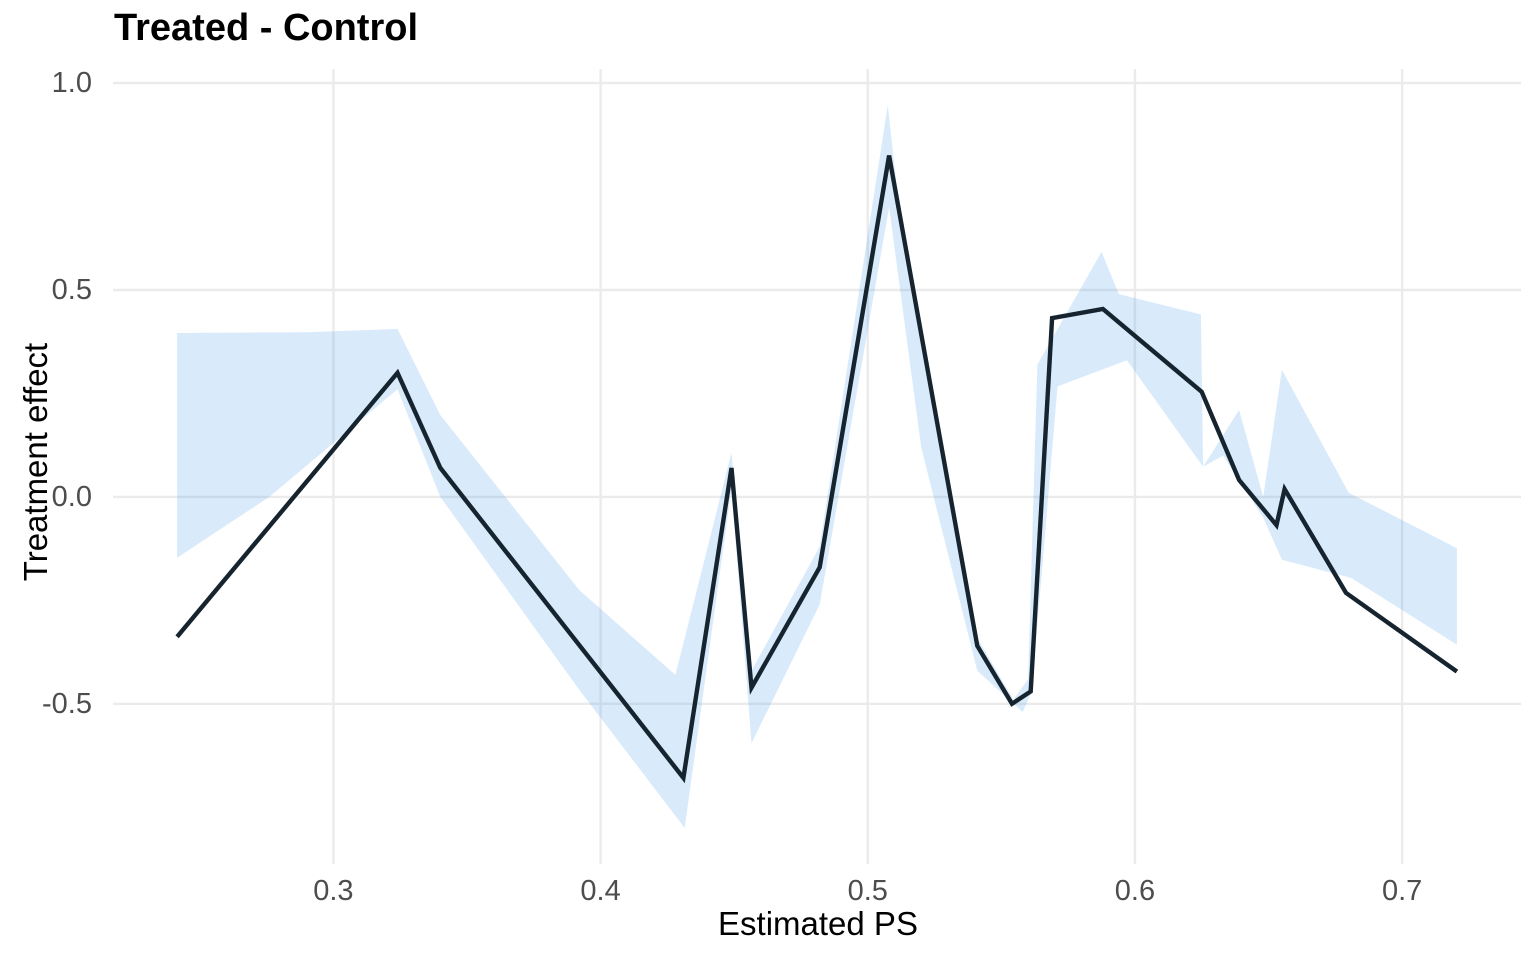 The height and width of the screenshot is (960, 1536). Describe the element at coordinates (868, 891) in the screenshot. I see `x-tick-label: 0.5` at that location.